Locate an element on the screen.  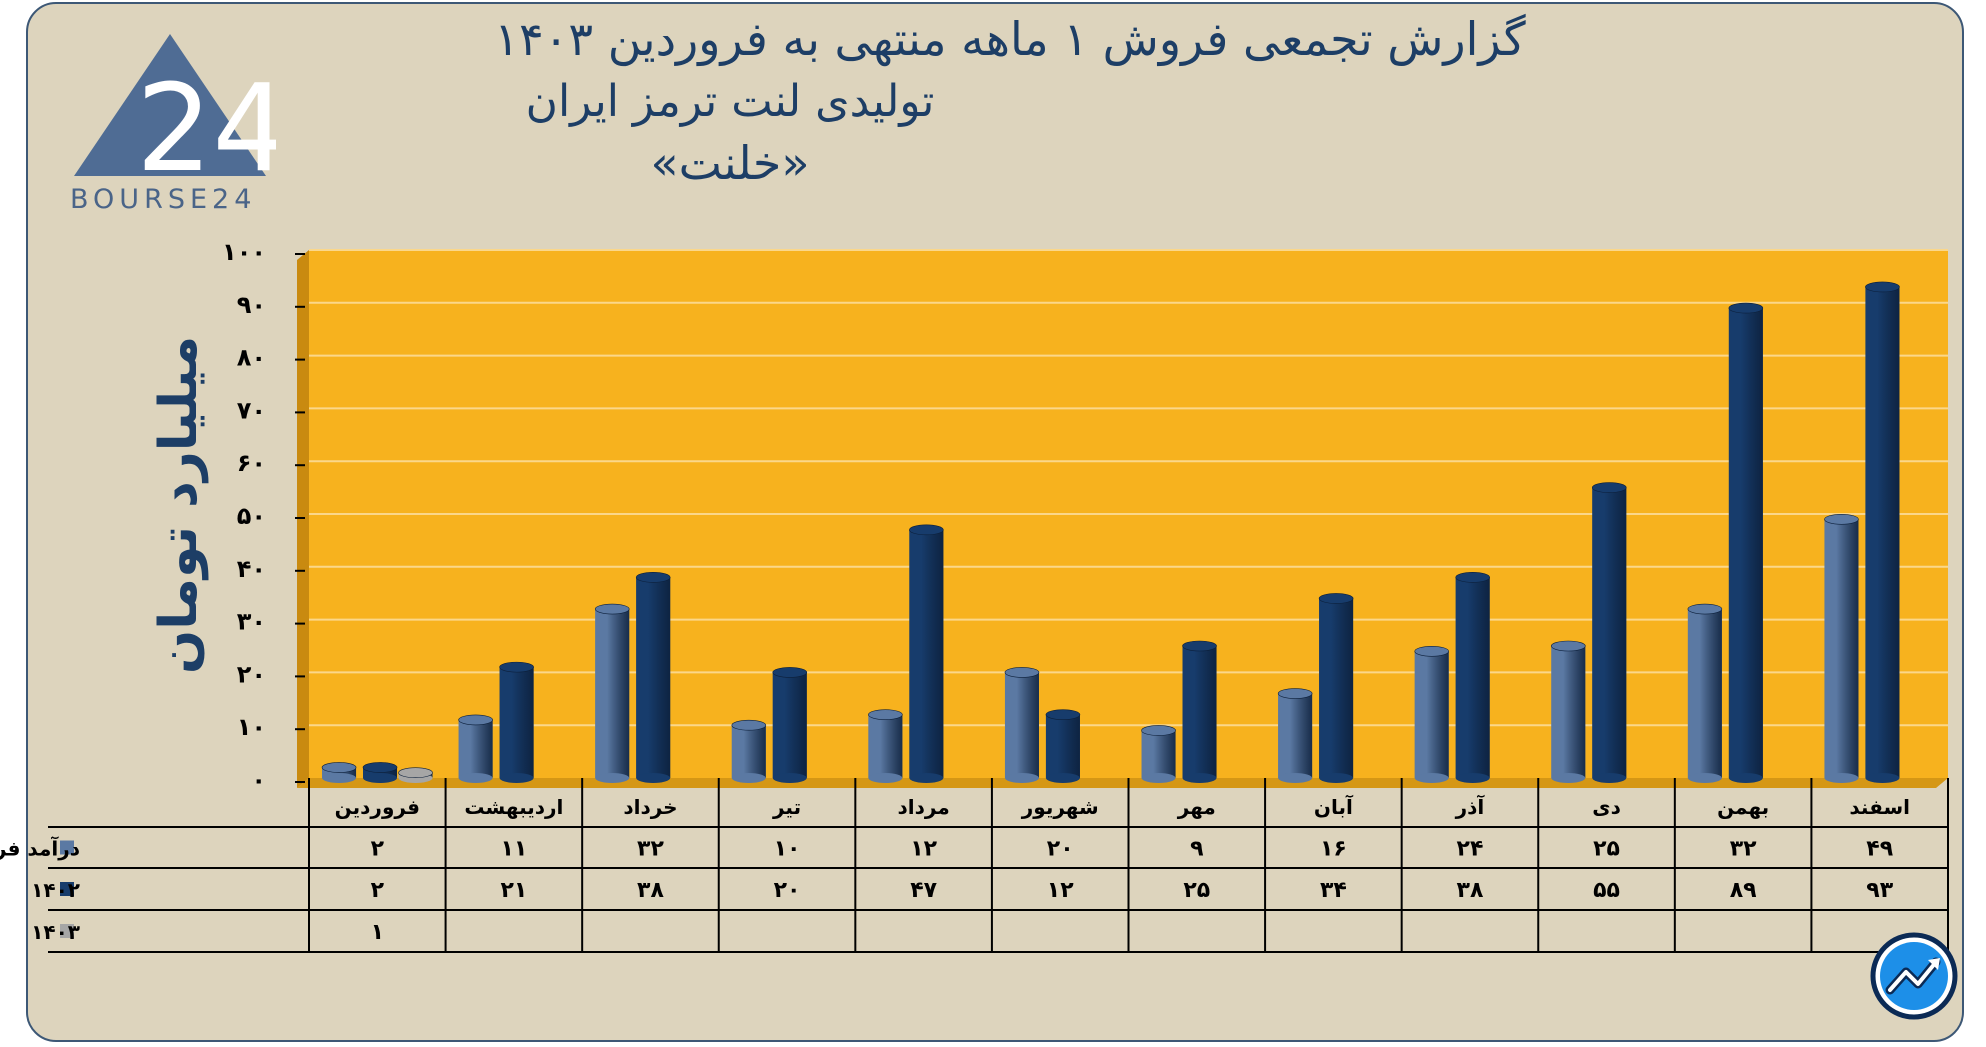
category-label: شهریور is located at coordinates (1060, 807).